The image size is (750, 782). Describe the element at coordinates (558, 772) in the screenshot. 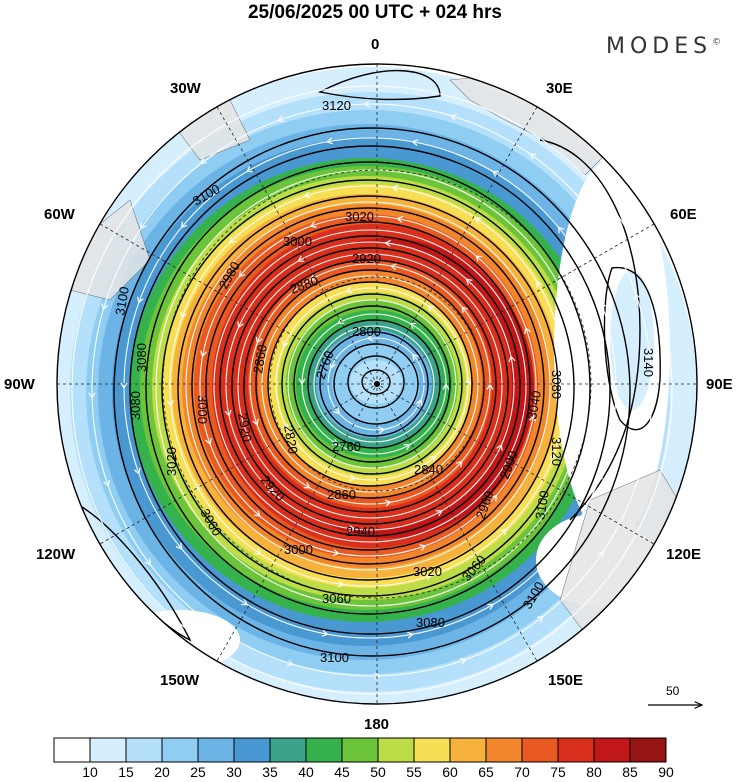

I see `colorbar-tick-label: 75` at that location.